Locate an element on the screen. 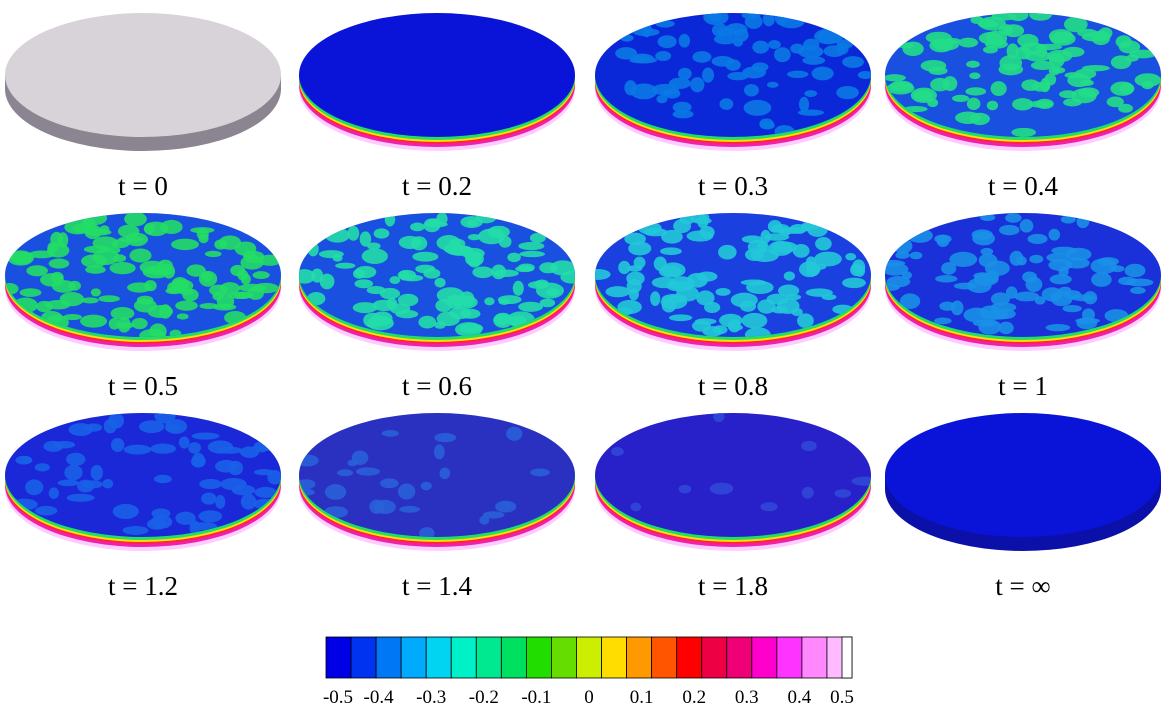 This screenshot has height=711, width=1164. colorbar-tick-label: -0.3 is located at coordinates (431, 697).